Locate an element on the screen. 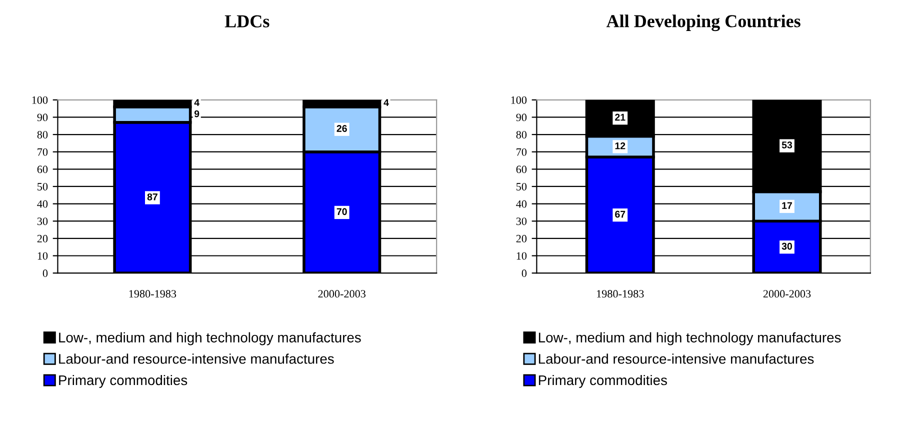 Image resolution: width=902 pixels, height=444 pixels. data-label: 21 is located at coordinates (620, 117).